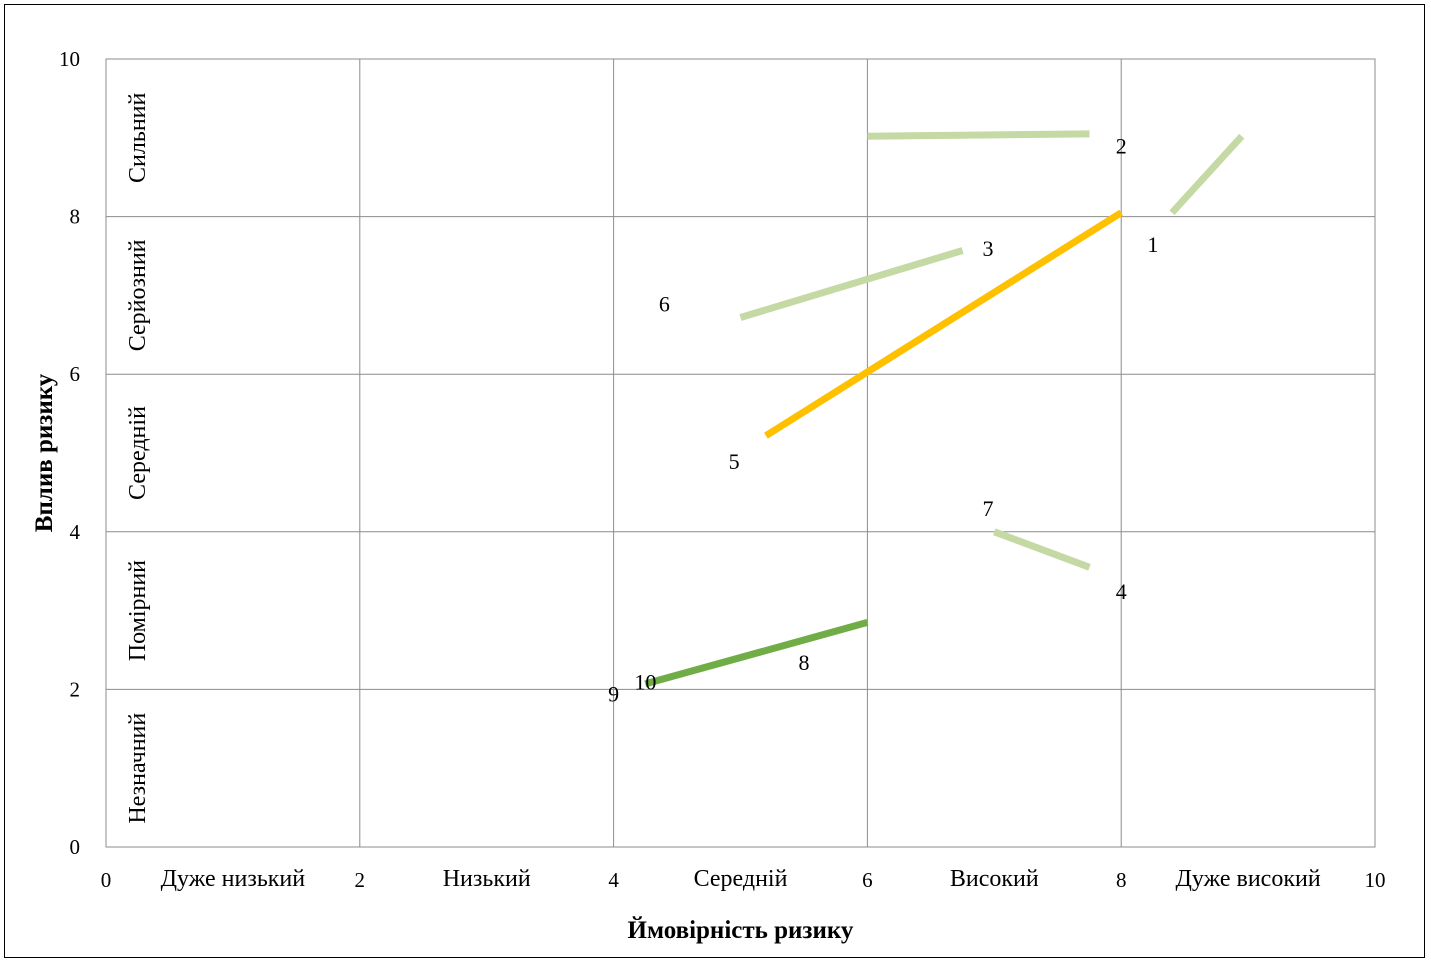 The height and width of the screenshot is (964, 1431). Describe the element at coordinates (44, 452) in the screenshot. I see `y-axis-title: Вплив ризику` at that location.